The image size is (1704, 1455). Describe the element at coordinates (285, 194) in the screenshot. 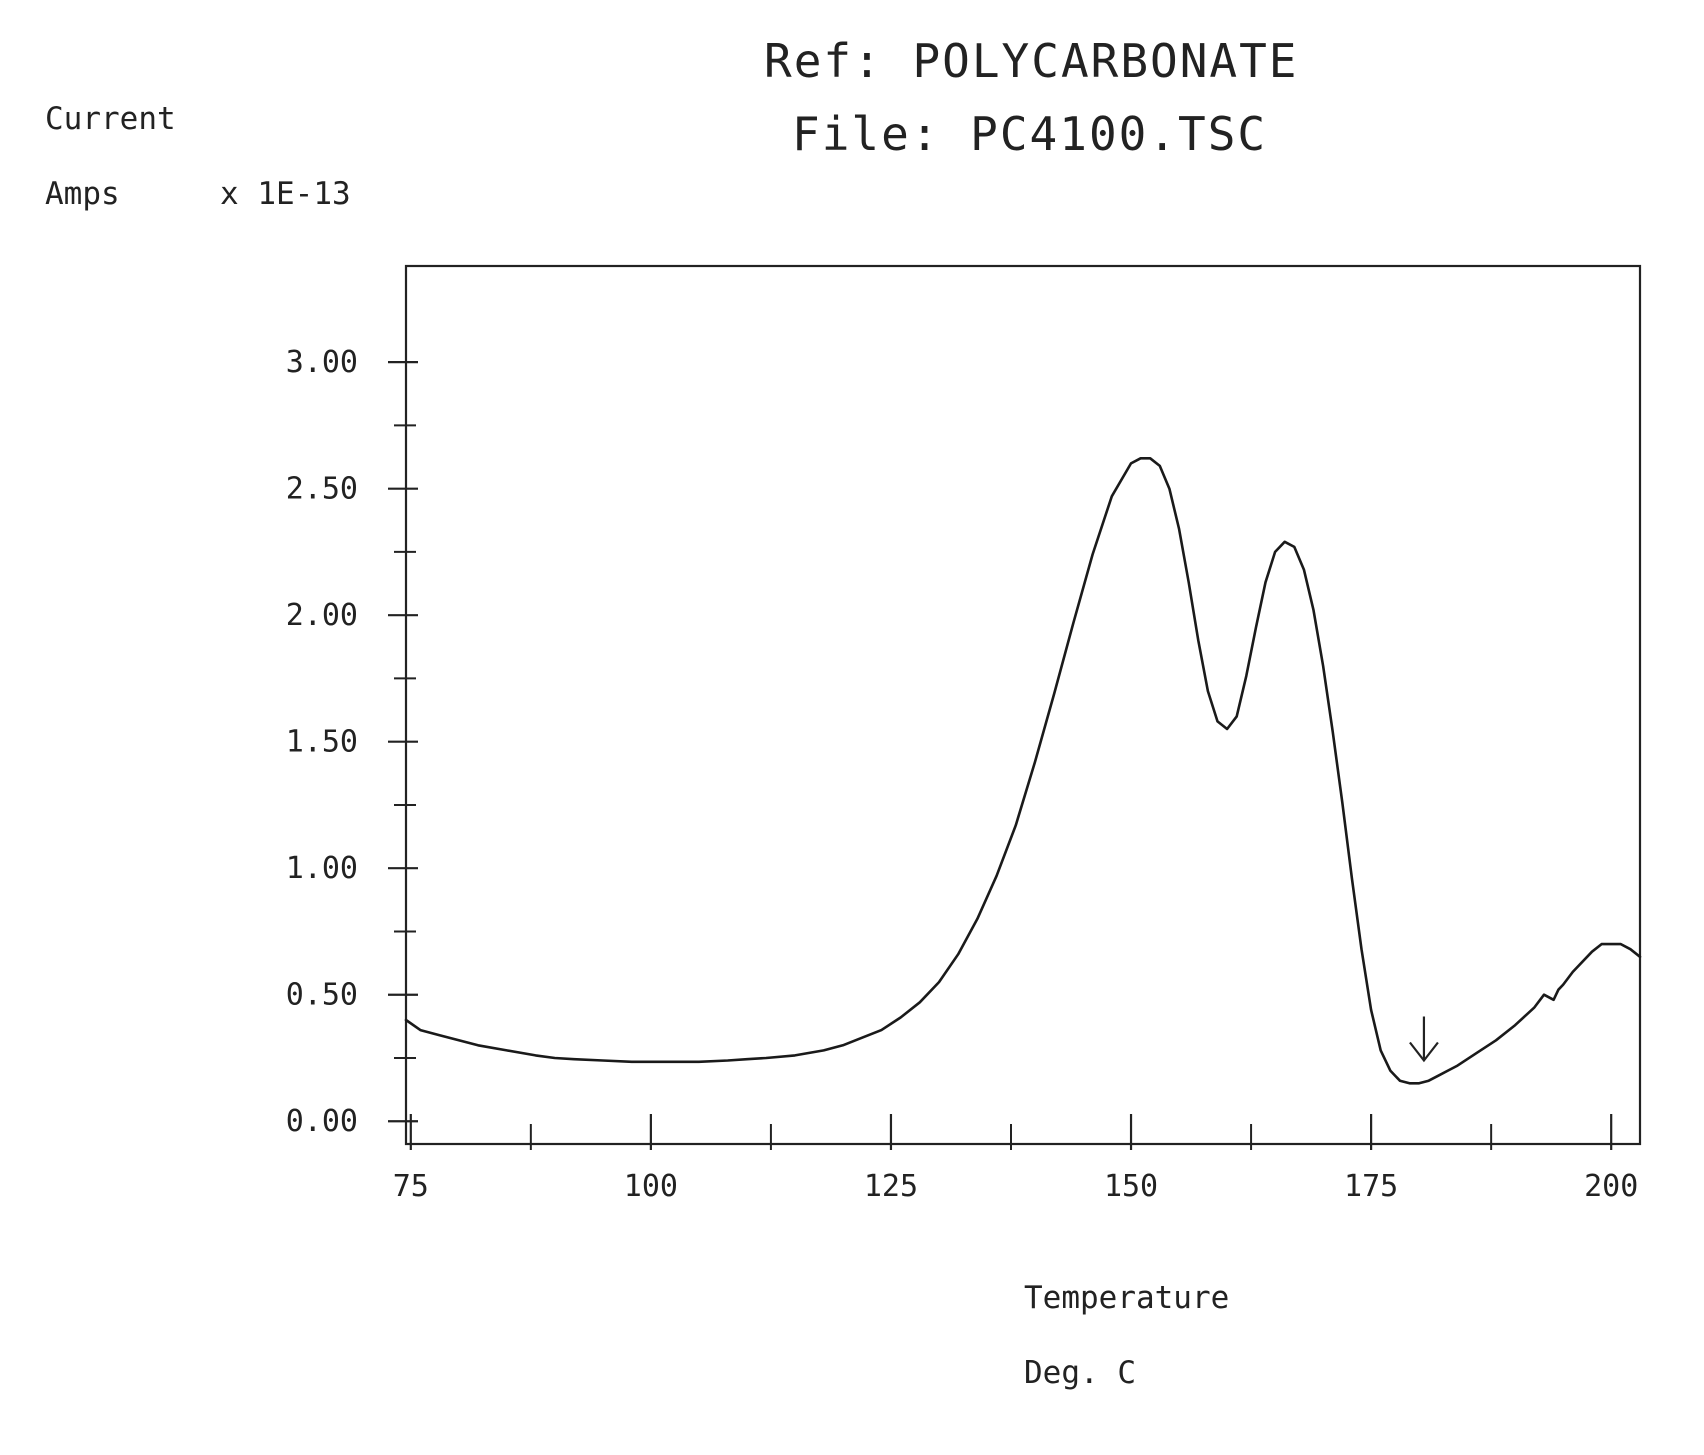

I see `y-axis-unit: x 1E-13` at that location.